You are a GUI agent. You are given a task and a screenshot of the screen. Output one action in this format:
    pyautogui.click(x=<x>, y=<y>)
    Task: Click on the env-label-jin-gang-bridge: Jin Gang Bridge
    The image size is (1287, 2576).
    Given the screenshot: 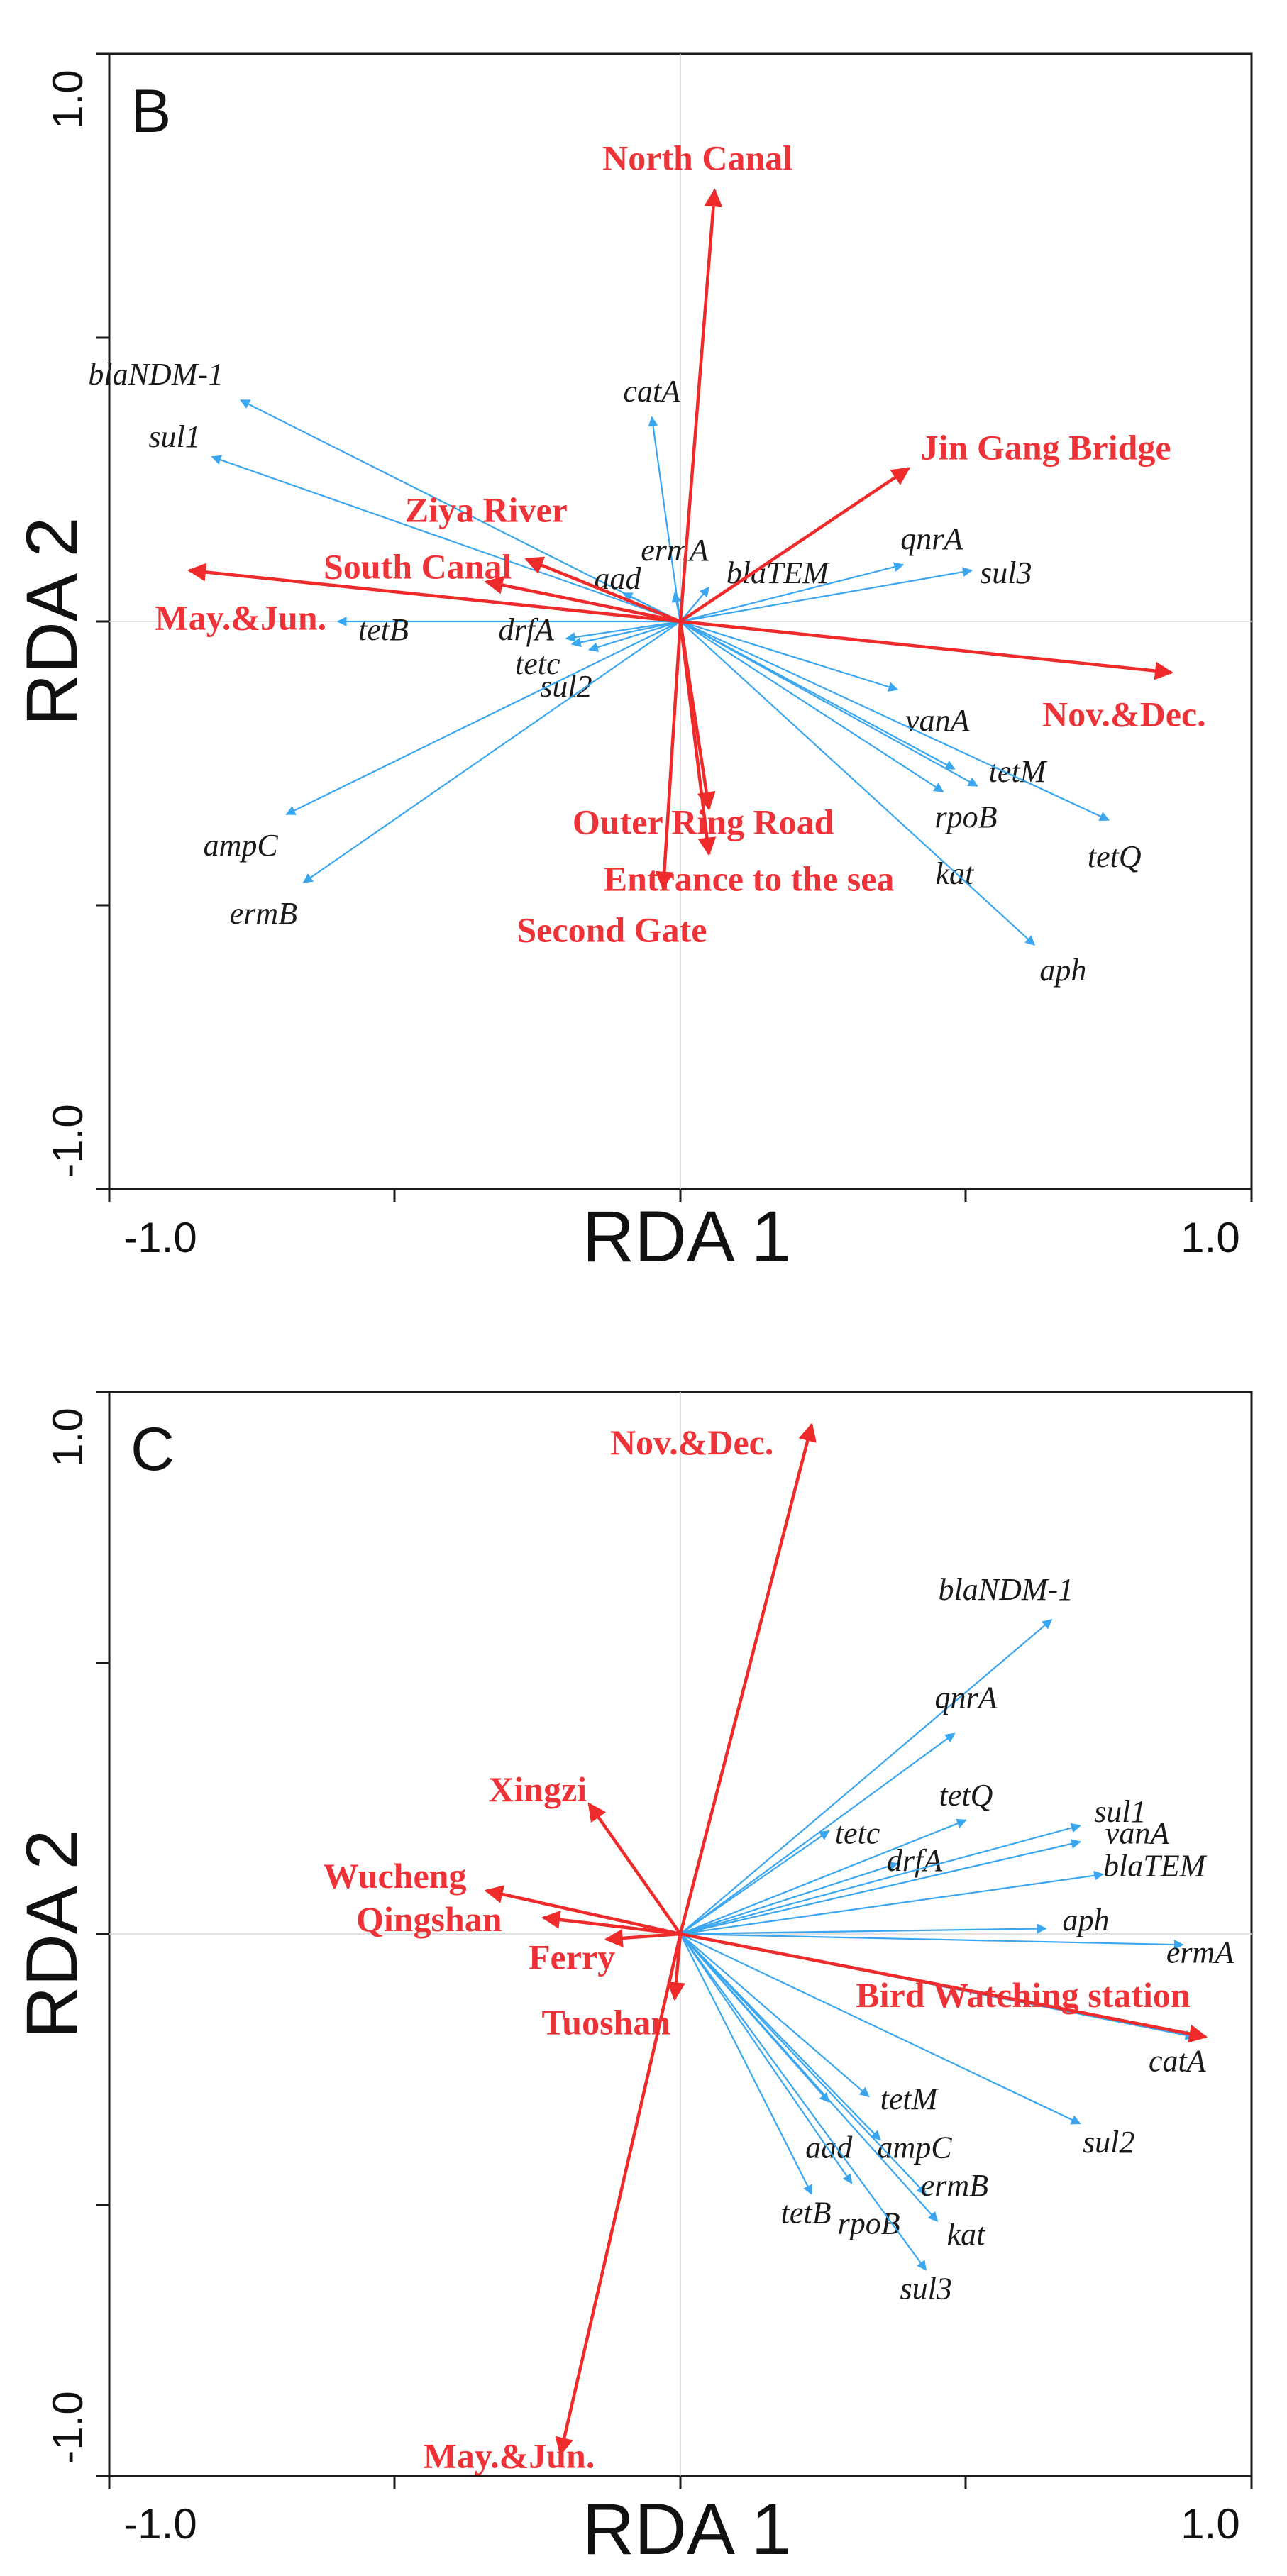 What is the action you would take?
    pyautogui.click(x=1046, y=447)
    